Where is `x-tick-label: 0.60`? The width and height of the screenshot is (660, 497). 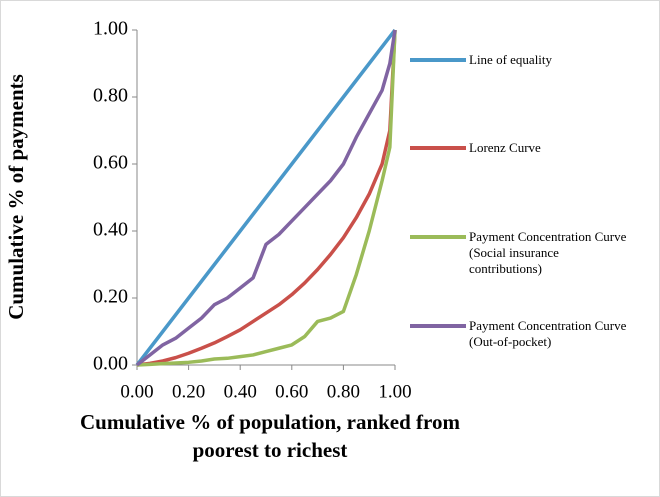 x-tick-label: 0.60 is located at coordinates (291, 391).